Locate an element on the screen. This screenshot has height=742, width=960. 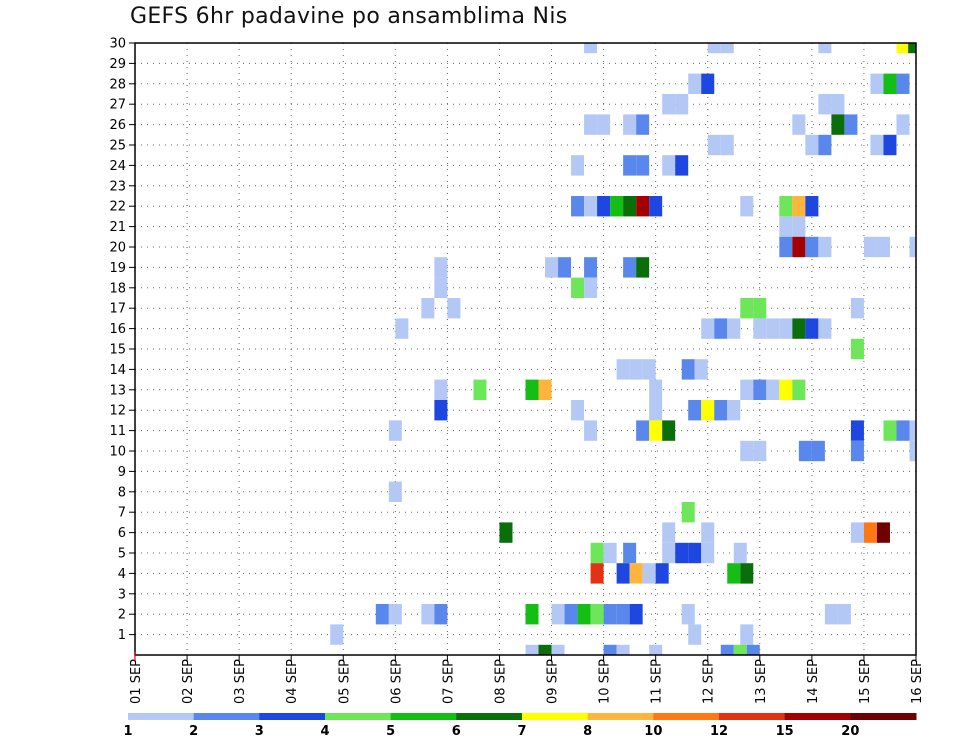
y-tick-label: 23 is located at coordinates (117, 186).